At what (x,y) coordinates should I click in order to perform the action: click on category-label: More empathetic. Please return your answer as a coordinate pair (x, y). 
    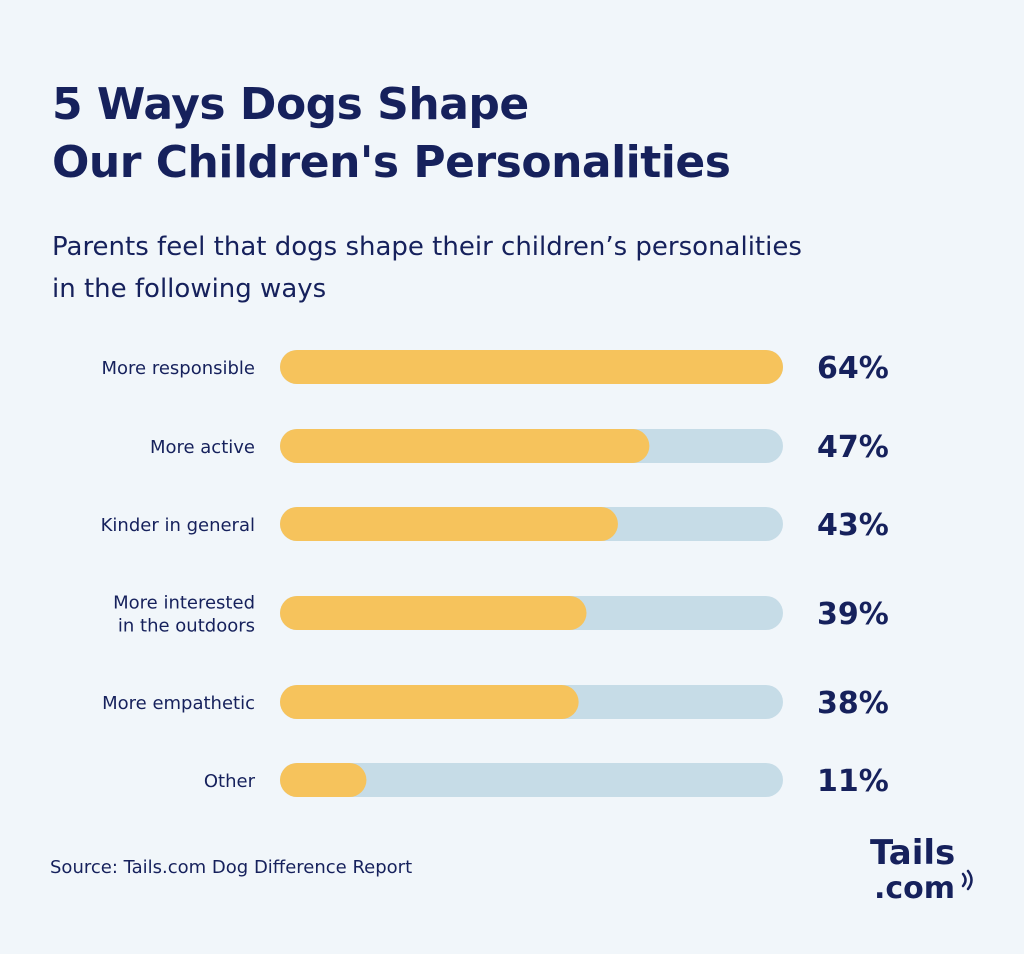
    Looking at the image, I should click on (178, 703).